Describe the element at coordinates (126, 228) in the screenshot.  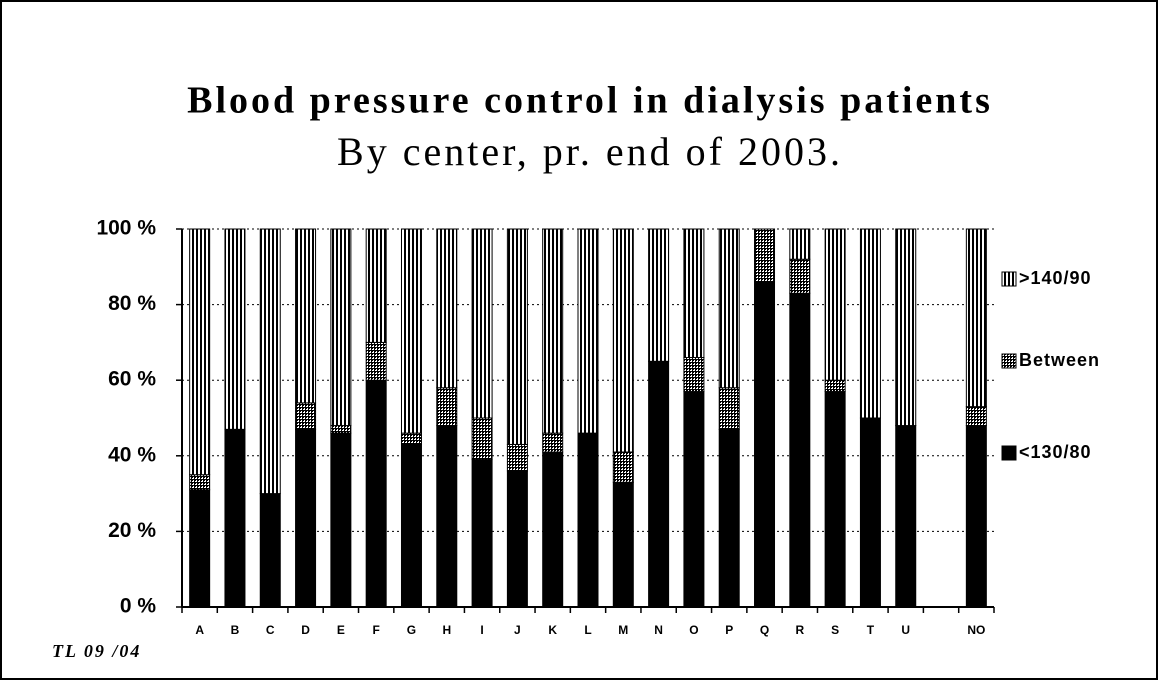
I see `y-tick-label: 100 %` at that location.